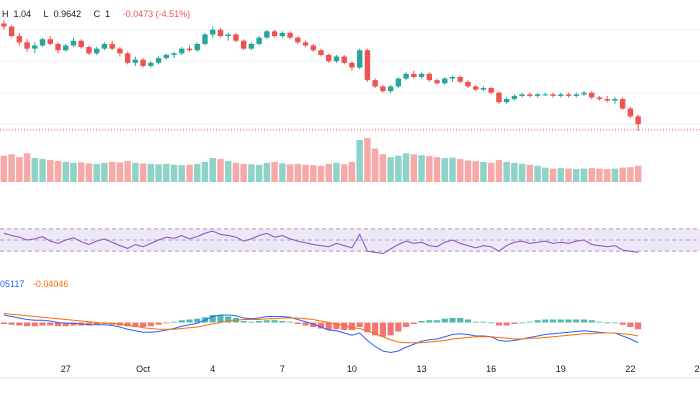 The width and height of the screenshot is (700, 400). I want to click on high-label: H 1.04, so click(19, 14).